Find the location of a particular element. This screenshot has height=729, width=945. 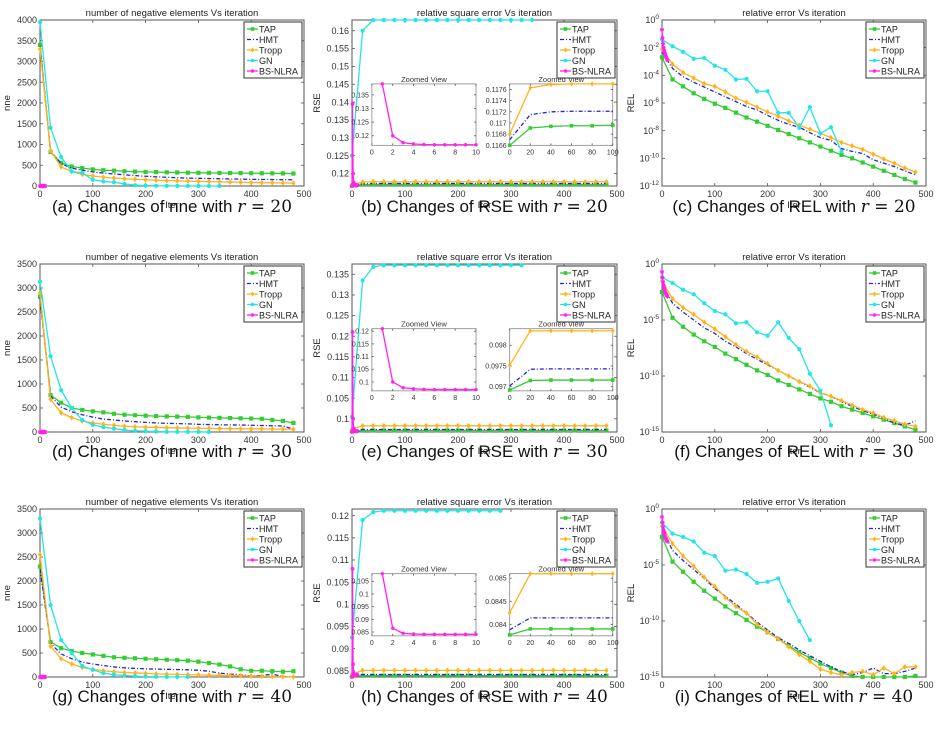

y-tick-label: 0 is located at coordinates (34, 677).